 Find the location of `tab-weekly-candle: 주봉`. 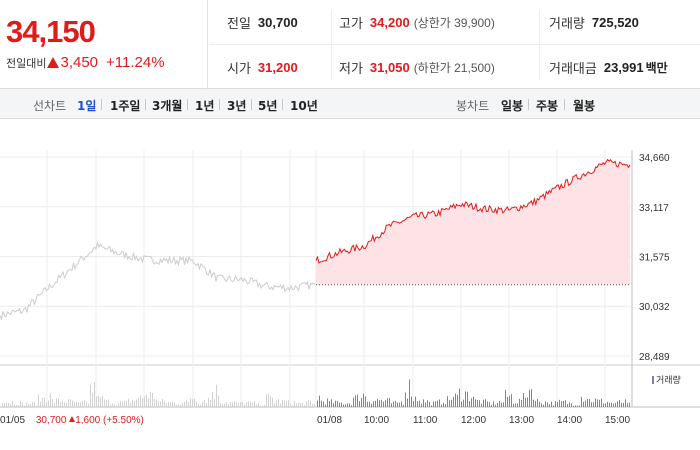

tab-weekly-candle: 주봉 is located at coordinates (547, 106).